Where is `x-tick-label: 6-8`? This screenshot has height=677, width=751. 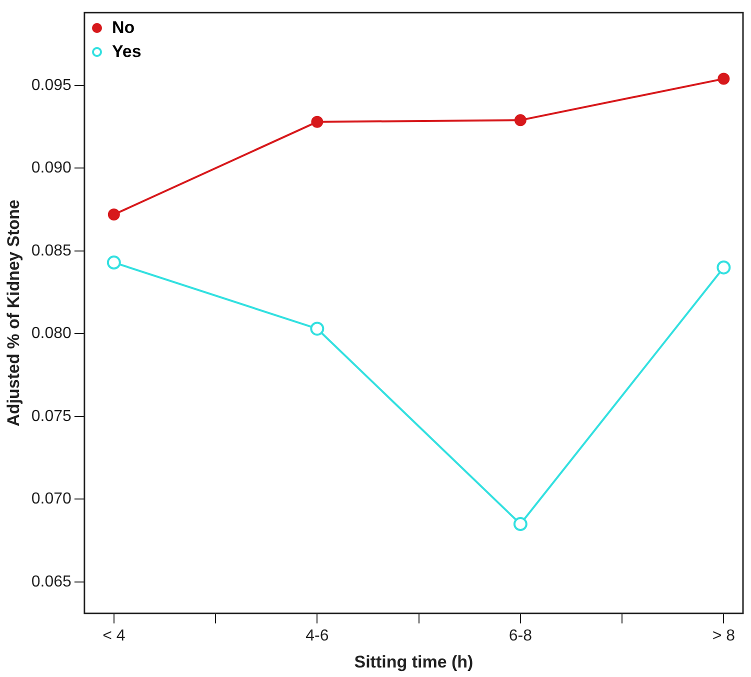 x-tick-label: 6-8 is located at coordinates (520, 635).